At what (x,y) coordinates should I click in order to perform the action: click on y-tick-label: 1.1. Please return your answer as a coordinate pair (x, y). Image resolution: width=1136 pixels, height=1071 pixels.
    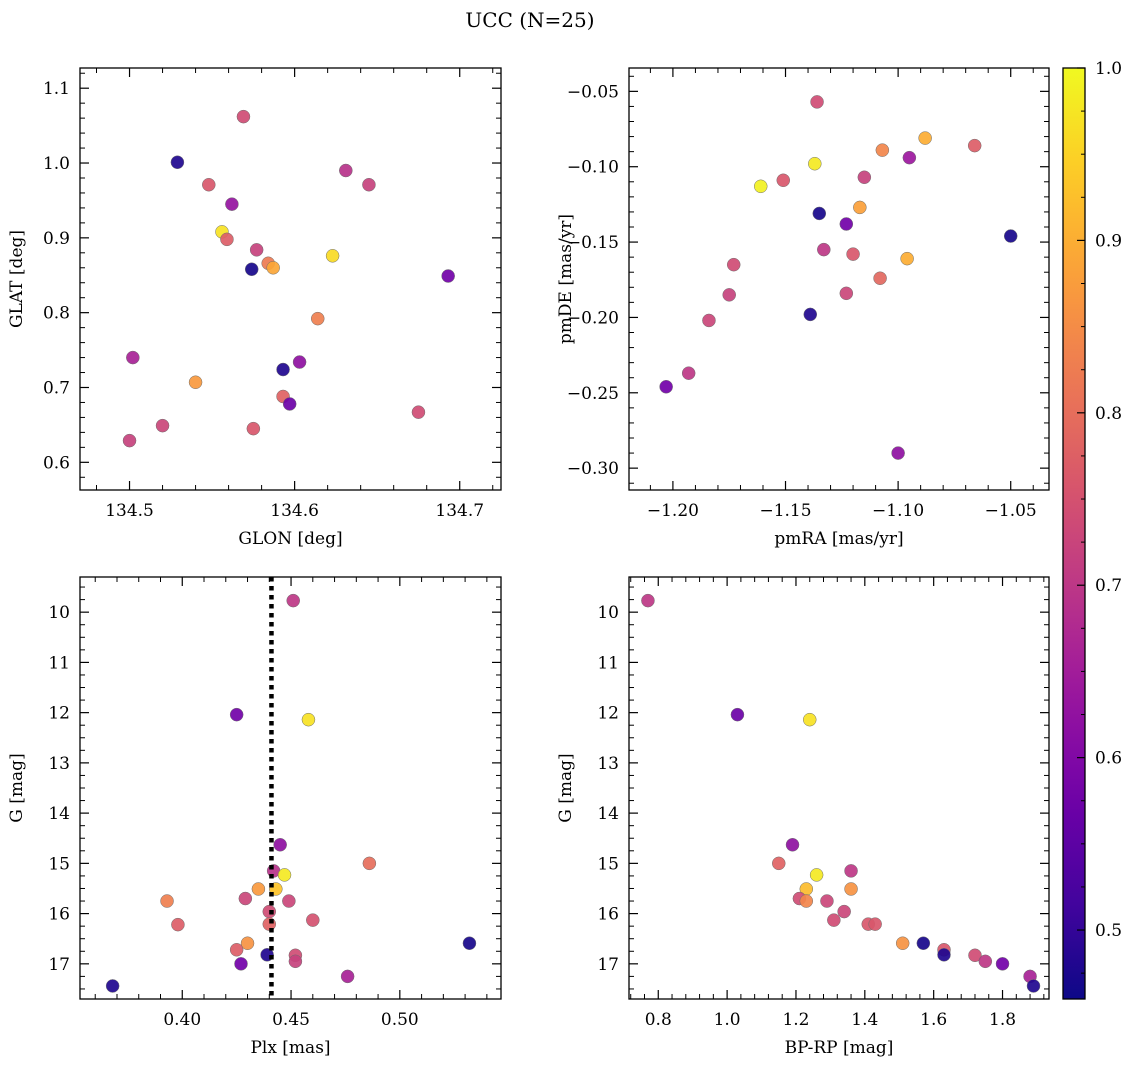
    Looking at the image, I should click on (56, 89).